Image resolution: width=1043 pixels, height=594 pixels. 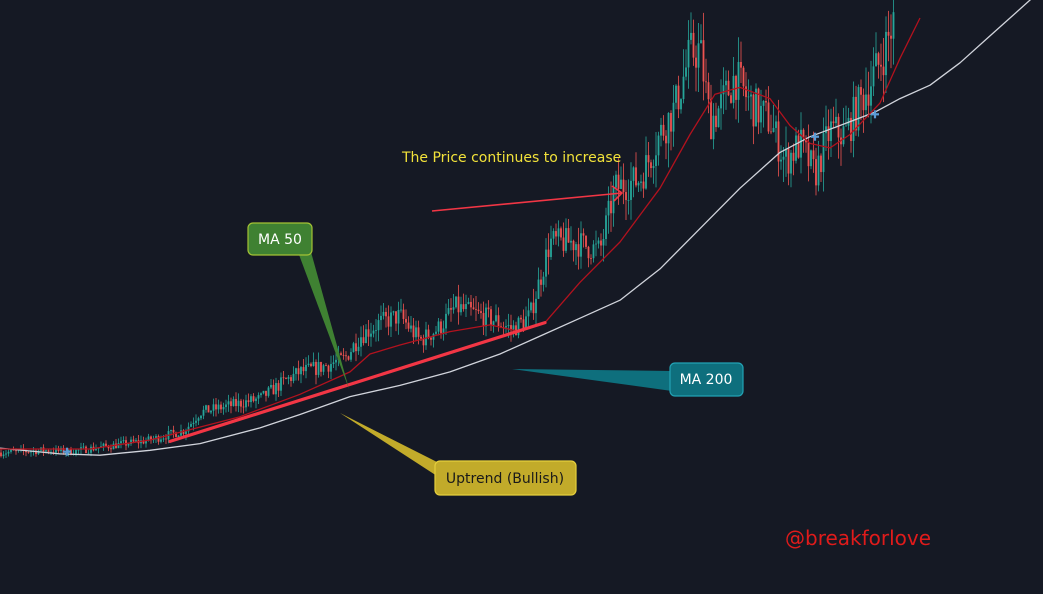 I want to click on price-note-text: The Price continues to increase, so click(x=511, y=158).